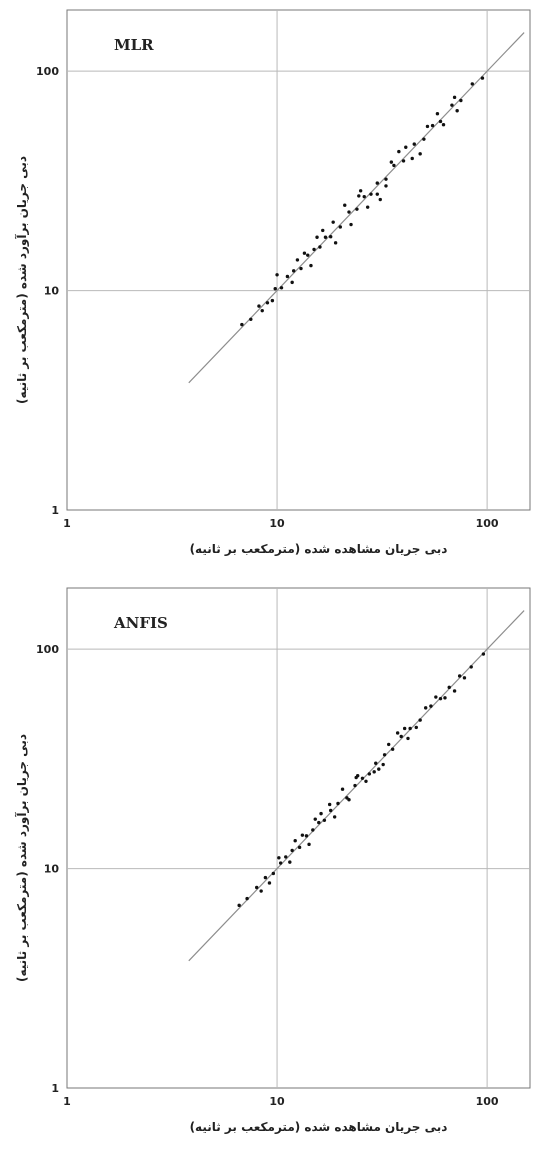 The image size is (536, 1153). What do you see at coordinates (47, 71) in the screenshot?
I see `y-tick-label: 100` at bounding box center [47, 71].